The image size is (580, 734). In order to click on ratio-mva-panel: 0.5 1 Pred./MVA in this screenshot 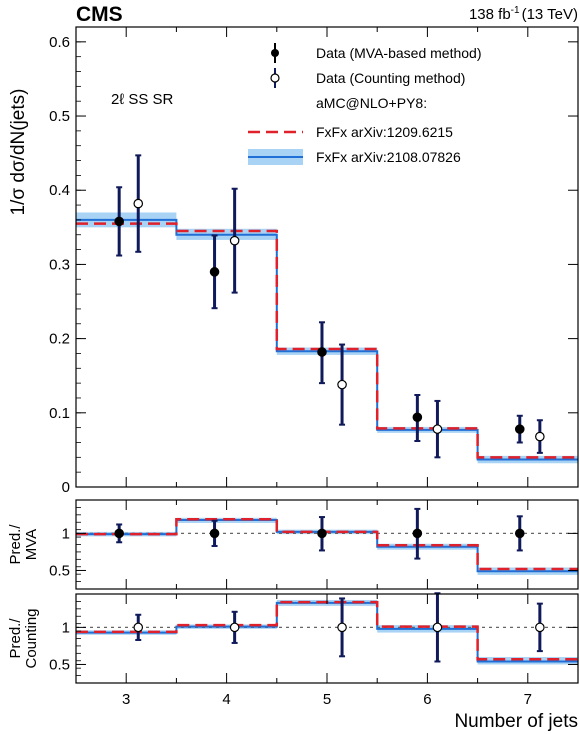, I will do `click(293, 544)`.